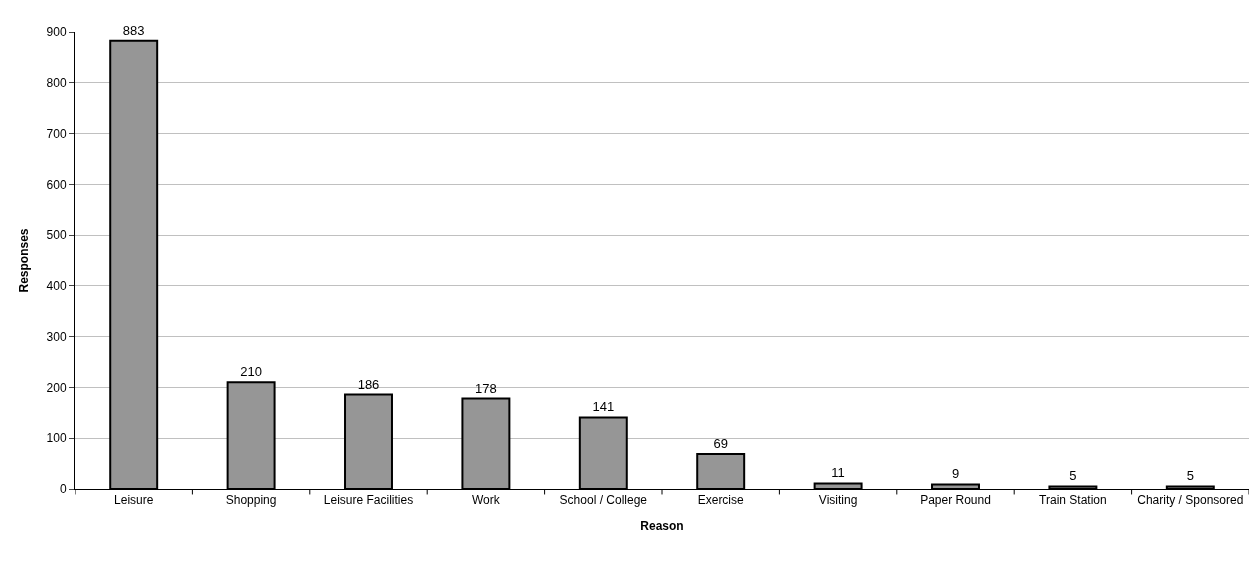 This screenshot has height=564, width=1259. Describe the element at coordinates (56, 336) in the screenshot. I see `y-tick-label: 300` at that location.